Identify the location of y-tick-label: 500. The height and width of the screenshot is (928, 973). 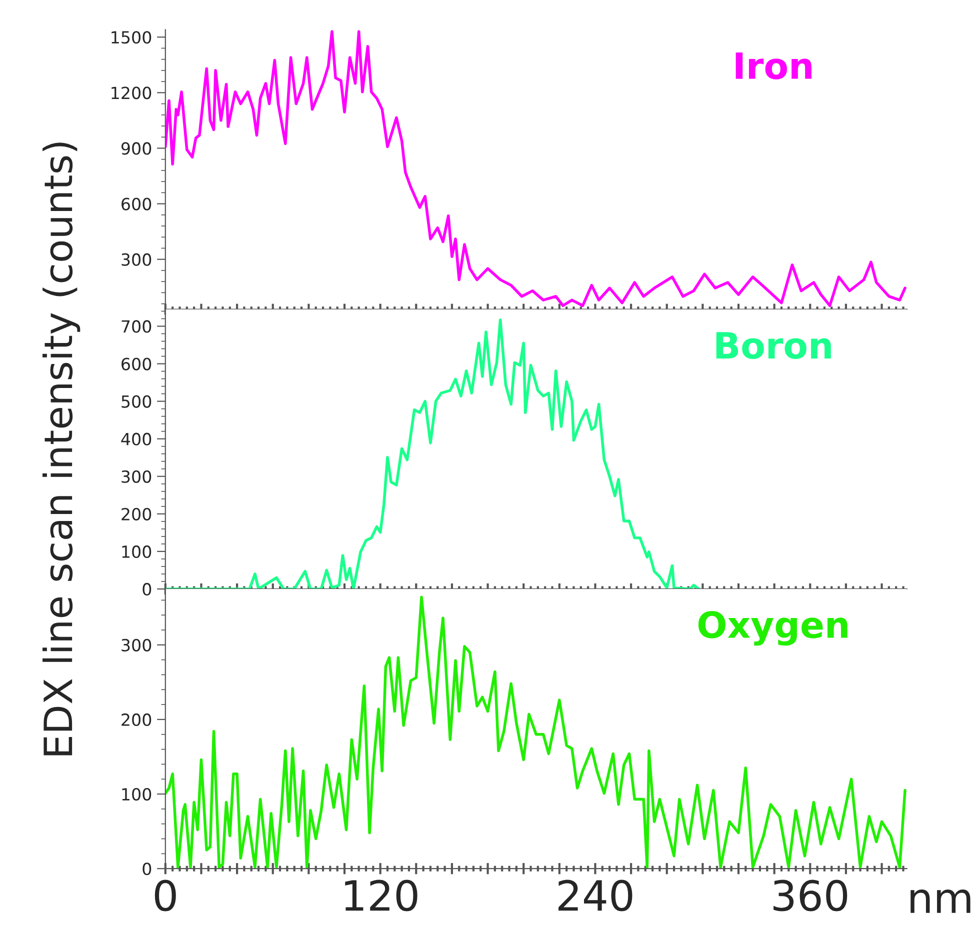
(137, 401).